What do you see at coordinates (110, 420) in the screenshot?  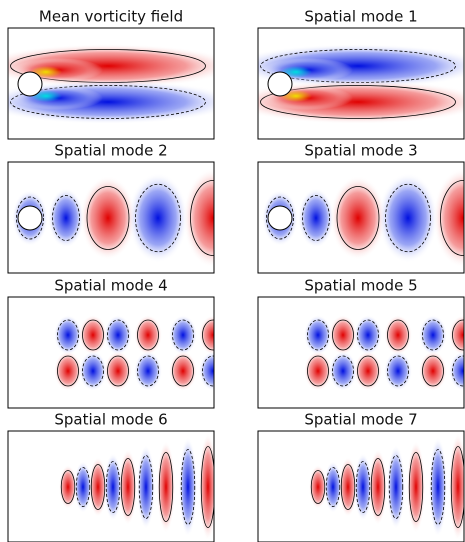 I see `panel-title: Spatial mode 6` at bounding box center [110, 420].